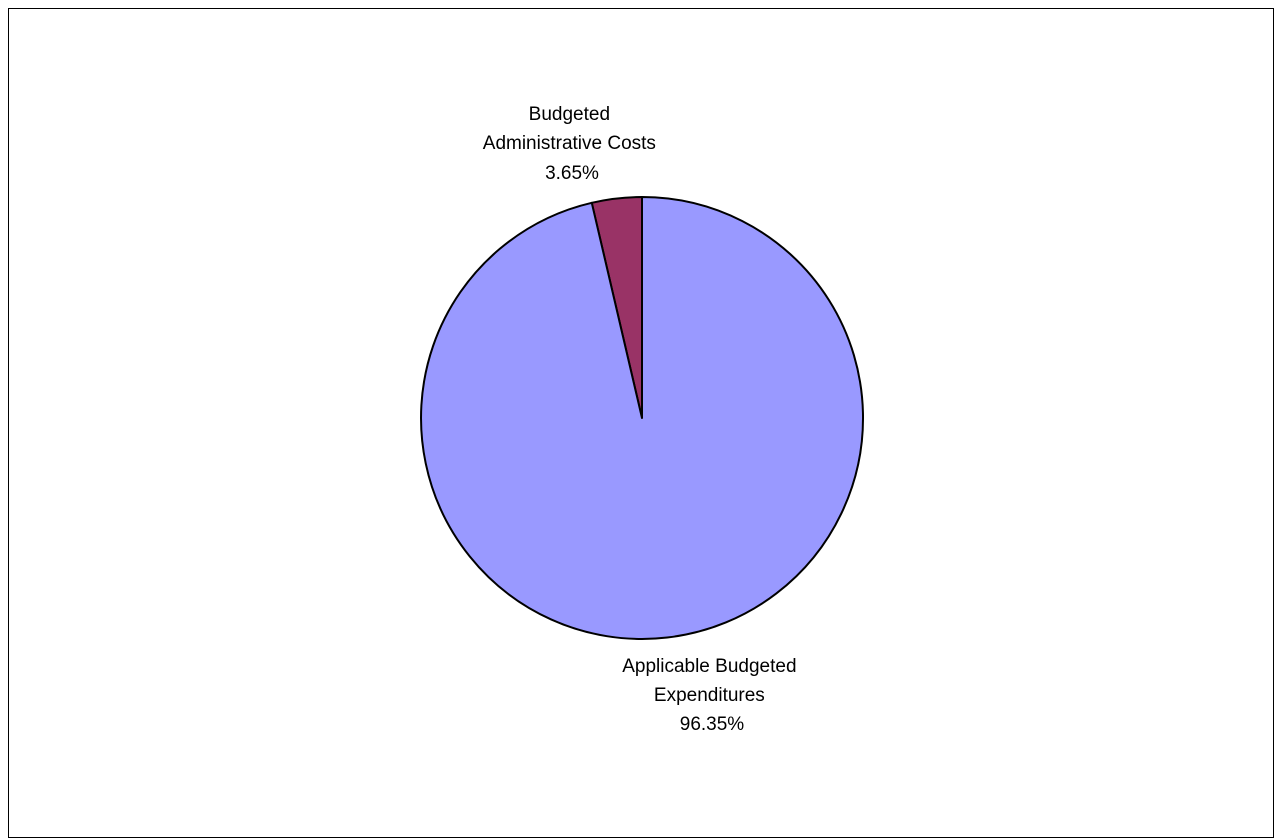 The height and width of the screenshot is (838, 1275). I want to click on slice-label-admin-costs-percent: 3.65%, so click(572, 173).